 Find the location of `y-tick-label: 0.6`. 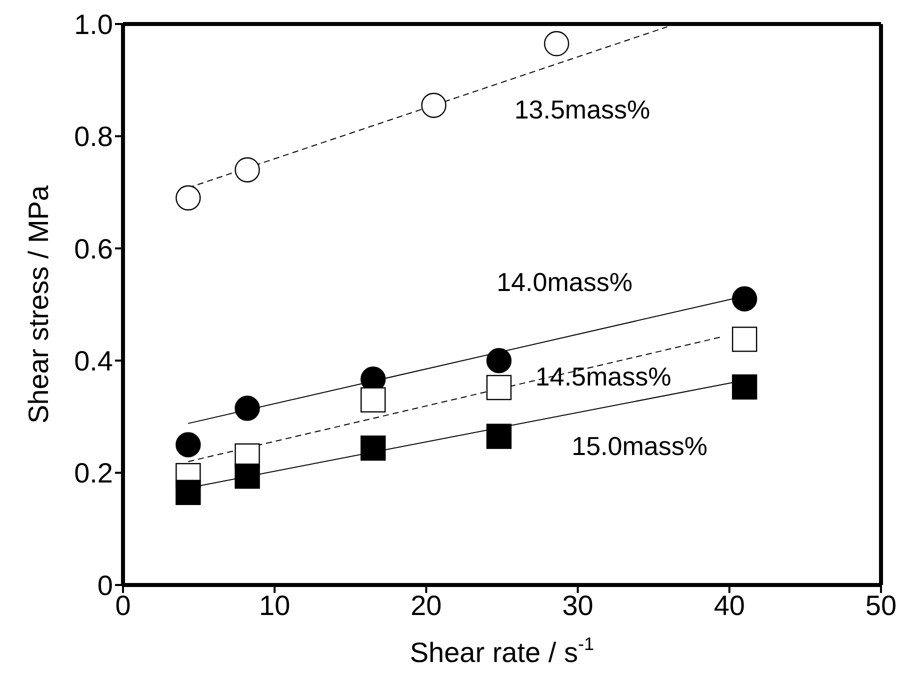

y-tick-label: 0.6 is located at coordinates (93, 248).